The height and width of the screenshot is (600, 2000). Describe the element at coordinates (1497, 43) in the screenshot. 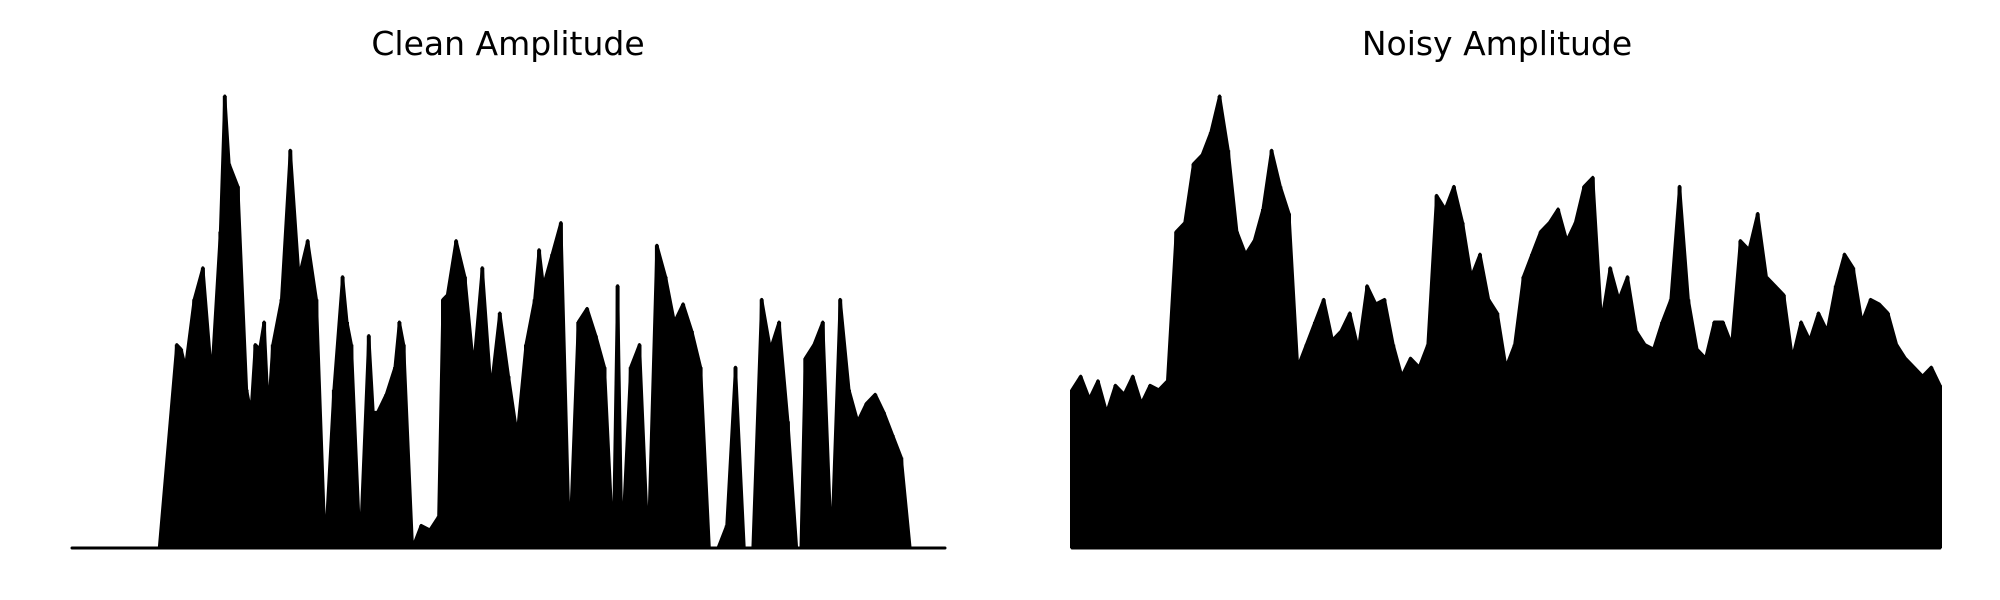

I see `noisy-amplitude-title: Noisy Amplitude` at that location.